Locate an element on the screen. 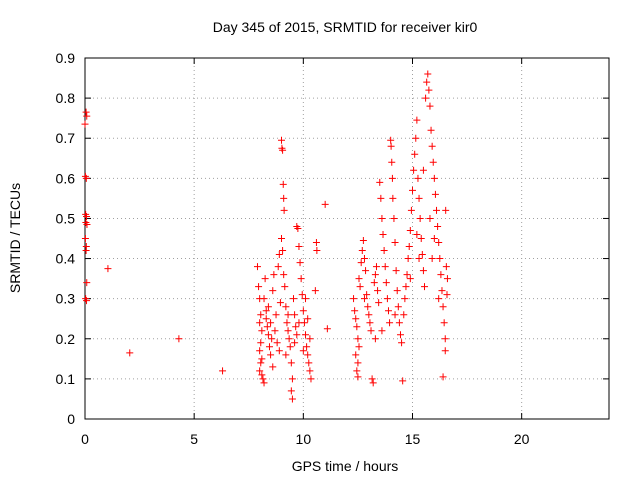 This screenshot has width=640, height=480. y-axis-title: SRMTID / TECUs is located at coordinates (15, 238).